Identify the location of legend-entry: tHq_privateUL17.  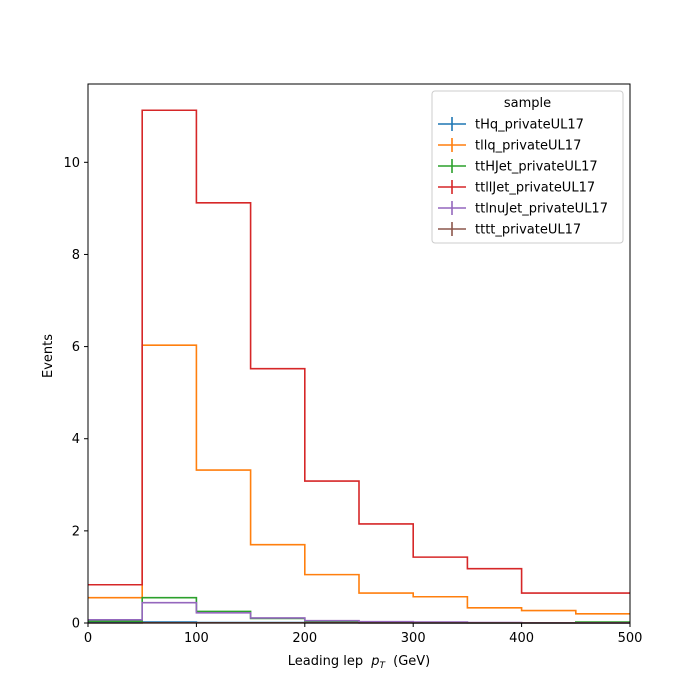
(511, 125).